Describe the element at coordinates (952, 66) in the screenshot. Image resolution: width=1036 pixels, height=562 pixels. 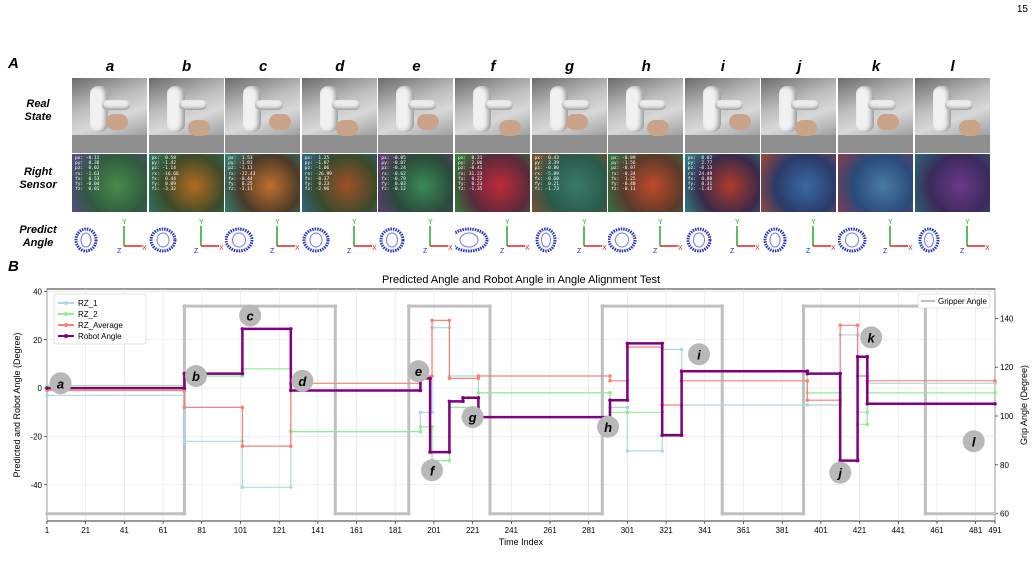
I see `column-label-l: l` at that location.